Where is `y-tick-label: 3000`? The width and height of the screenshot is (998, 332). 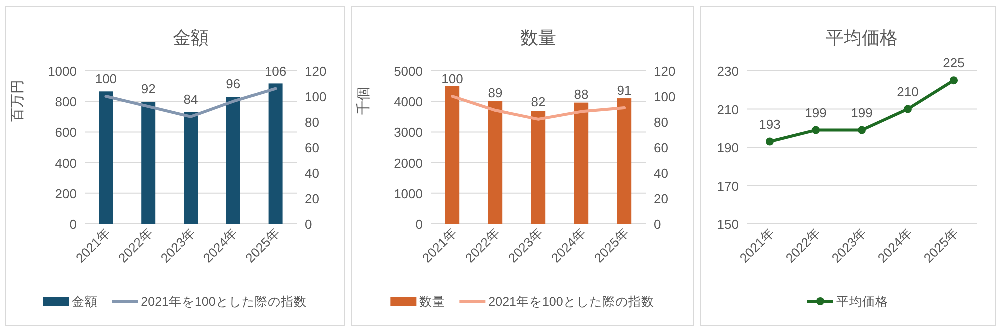 y-tick-label: 3000 is located at coordinates (408, 132).